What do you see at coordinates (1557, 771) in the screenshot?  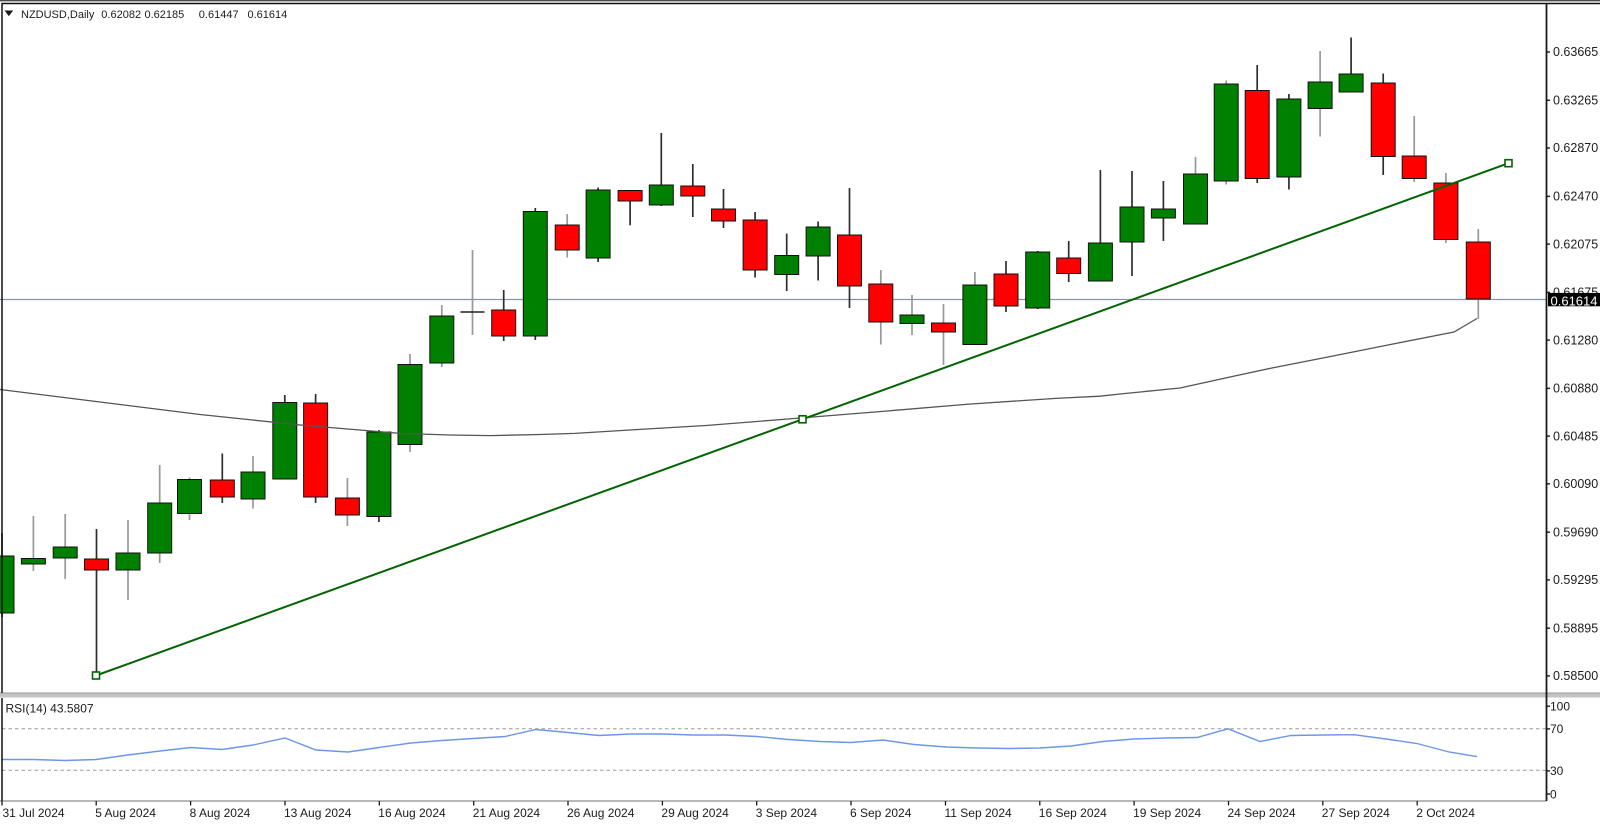 I see `svg-text: 30` at bounding box center [1557, 771].